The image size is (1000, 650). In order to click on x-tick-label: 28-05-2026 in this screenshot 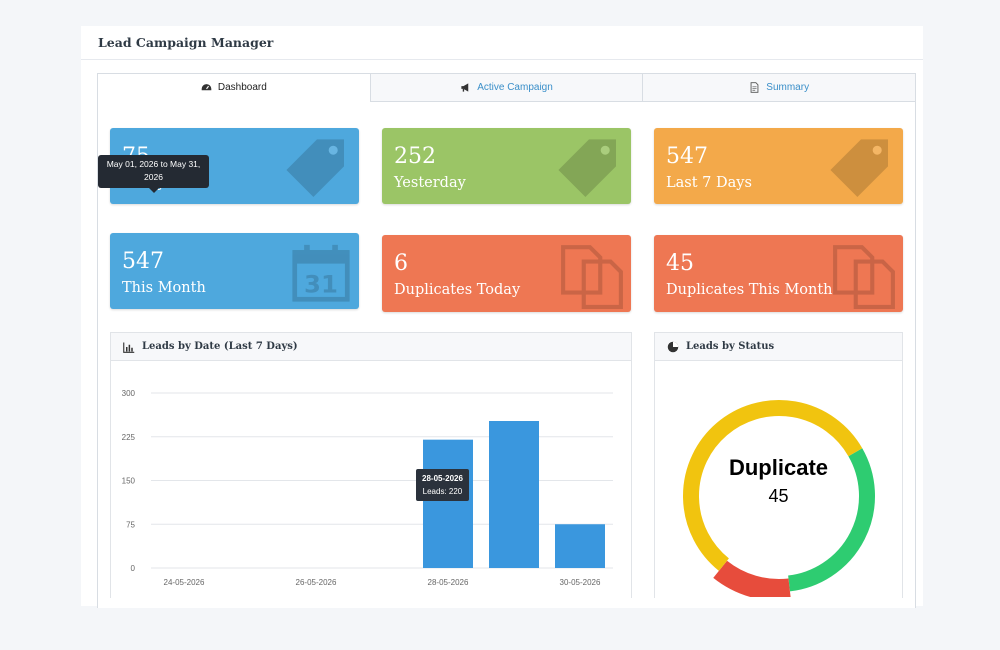, I will do `click(448, 582)`.